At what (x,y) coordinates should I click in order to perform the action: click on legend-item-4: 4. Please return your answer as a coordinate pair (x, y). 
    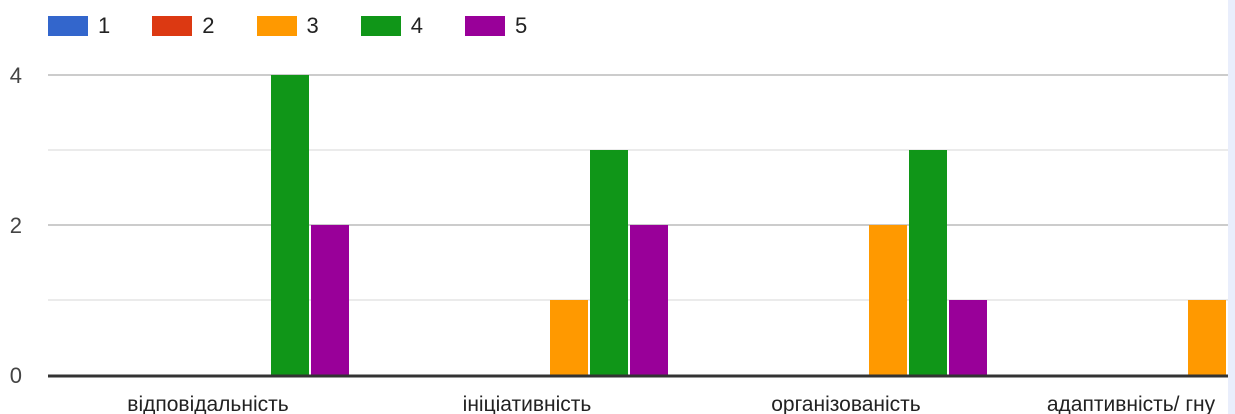
    Looking at the image, I should click on (391, 26).